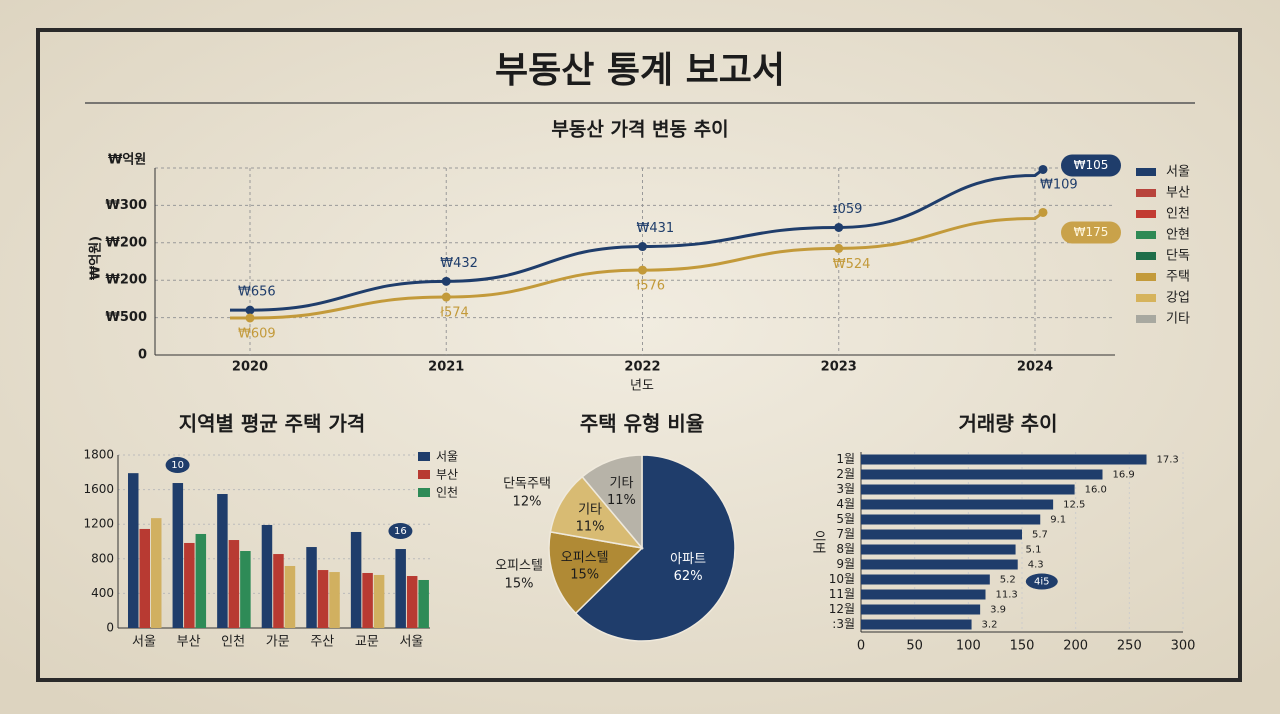 This screenshot has width=1280, height=714. What do you see at coordinates (1008, 580) in the screenshot?
I see `bar-annotation: 5.2` at bounding box center [1008, 580].